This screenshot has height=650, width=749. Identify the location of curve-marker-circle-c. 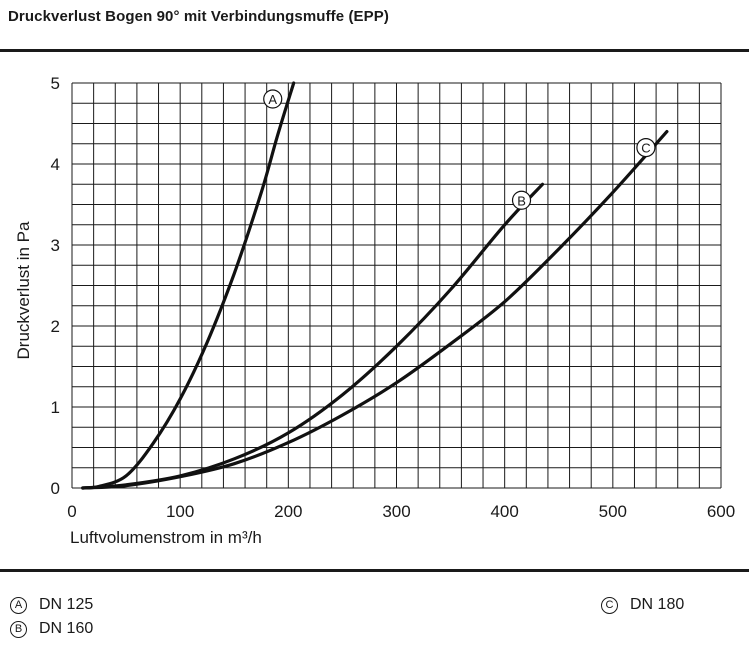
(646, 148).